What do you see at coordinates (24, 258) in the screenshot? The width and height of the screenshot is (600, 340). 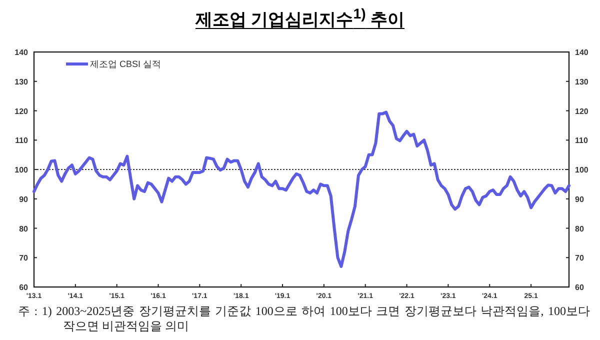 I see `y-tick-label: 70` at bounding box center [24, 258].